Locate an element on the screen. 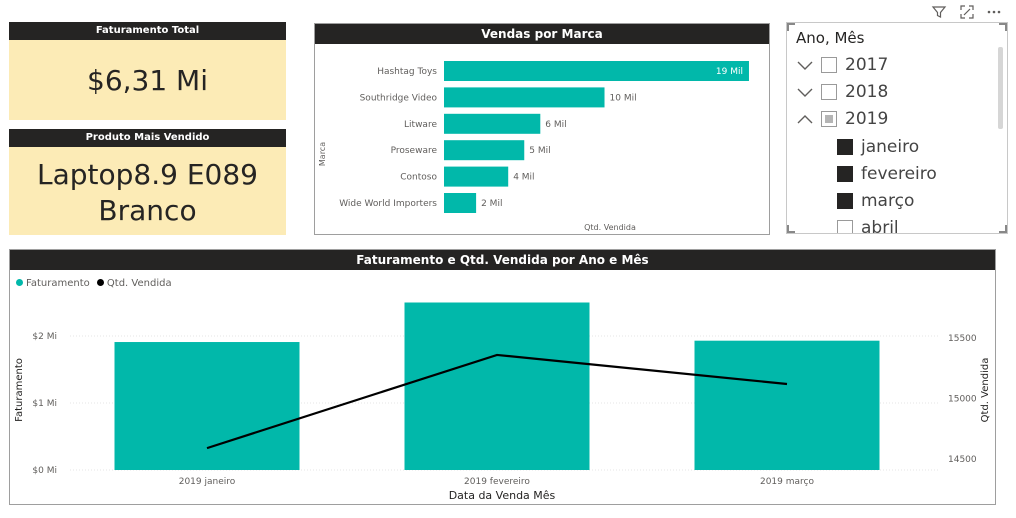  month-label: janeiro is located at coordinates (890, 147).